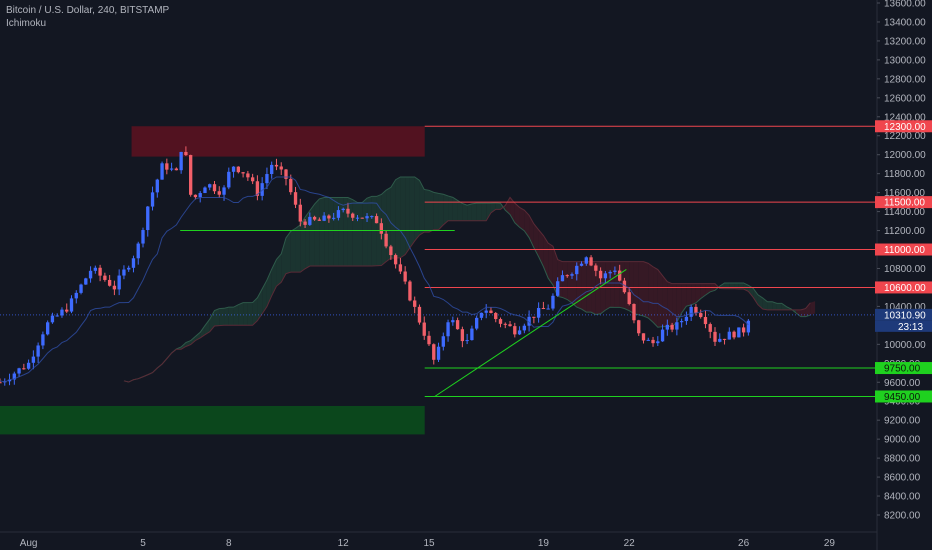 This screenshot has height=550, width=932. Describe the element at coordinates (530, 333) in the screenshot. I see `rising-trendline` at that location.